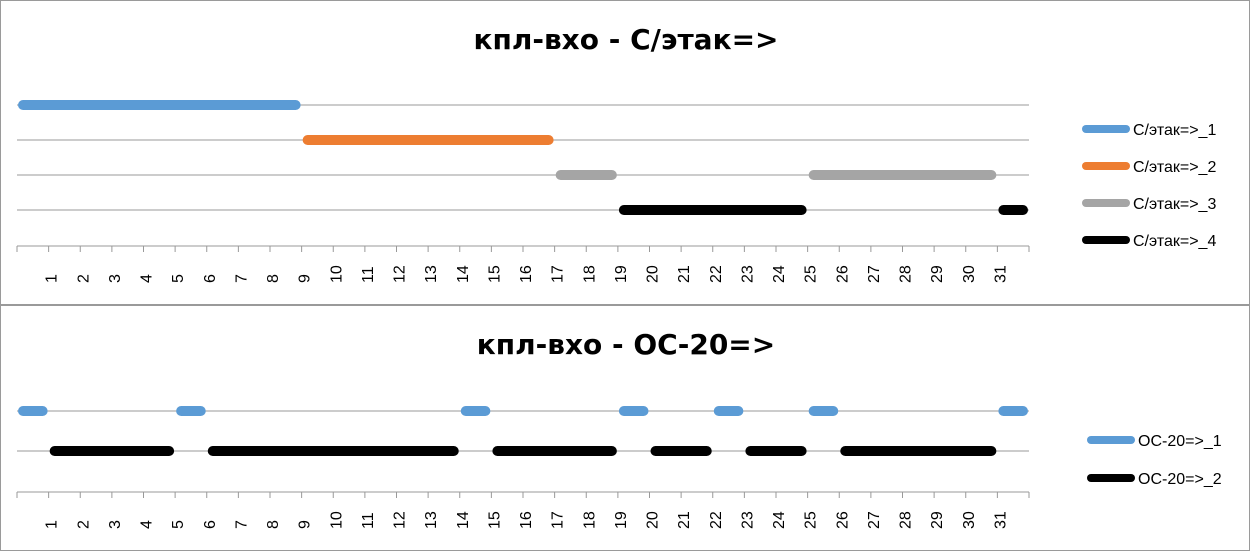 The width and height of the screenshot is (1252, 552). What do you see at coordinates (1174, 241) in the screenshot?
I see `legend-label: С/этак=>_4` at bounding box center [1174, 241].